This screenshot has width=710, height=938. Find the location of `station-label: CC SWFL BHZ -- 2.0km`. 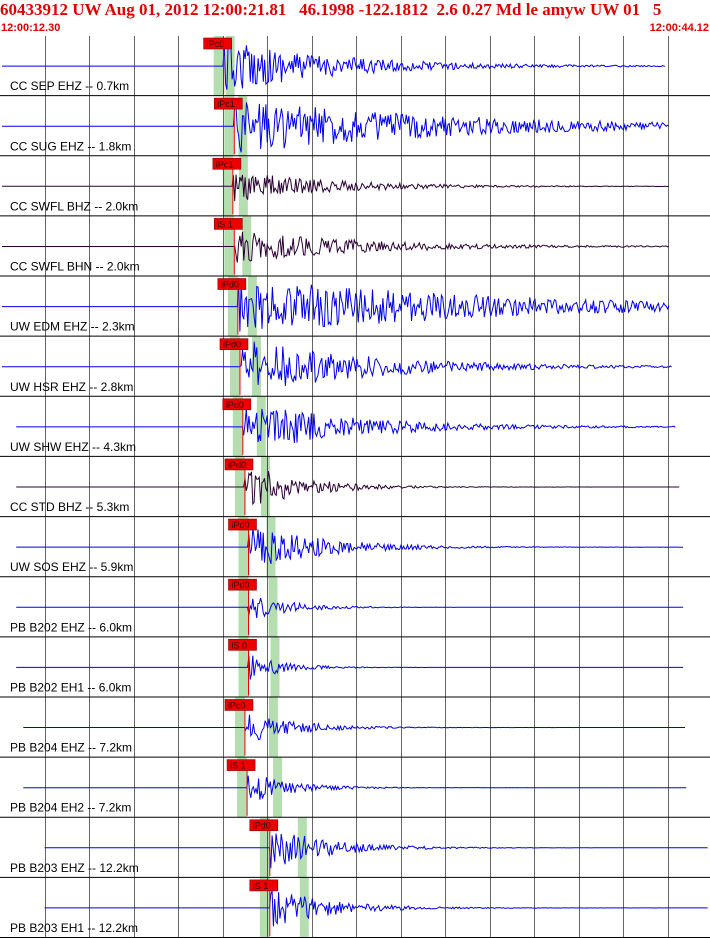

station-label: CC SWFL BHZ -- 2.0km is located at coordinates (74, 206).